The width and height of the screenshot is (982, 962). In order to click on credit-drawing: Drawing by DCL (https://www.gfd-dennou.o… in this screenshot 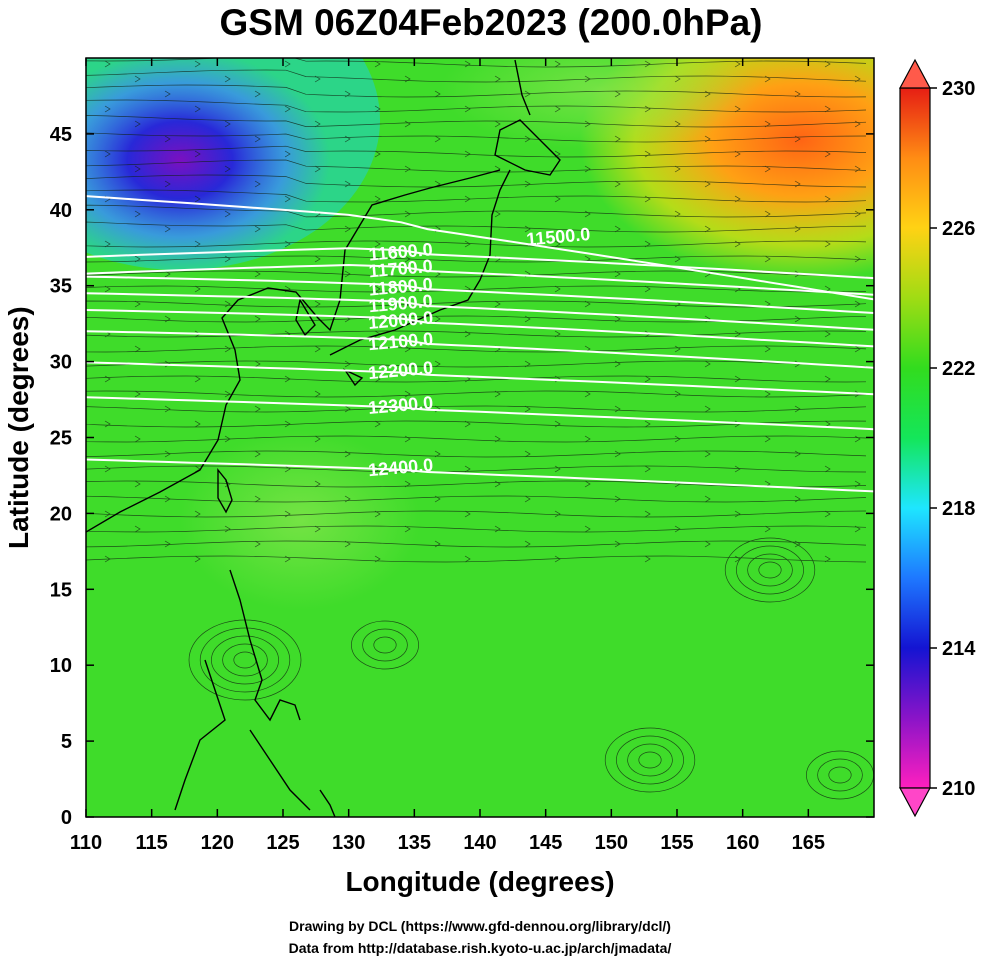, I will do `click(480, 926)`.